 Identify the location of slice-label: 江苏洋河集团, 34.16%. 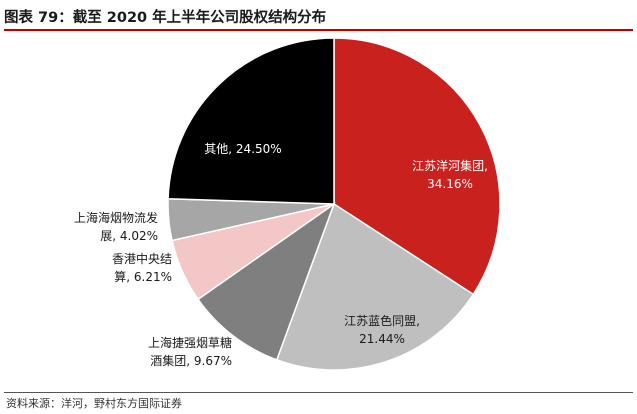
(450, 174).